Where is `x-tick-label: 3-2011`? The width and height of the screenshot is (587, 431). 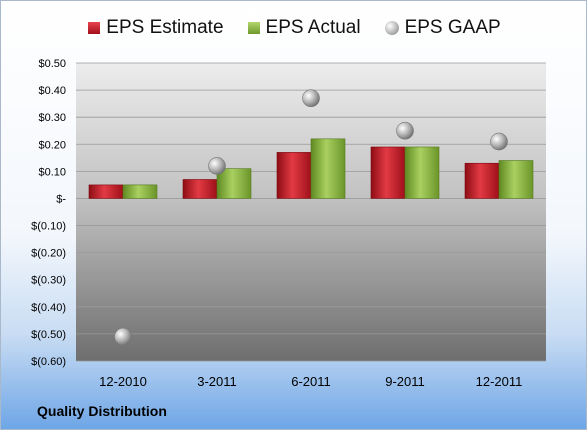
x-tick-label: 3-2011 is located at coordinates (217, 381).